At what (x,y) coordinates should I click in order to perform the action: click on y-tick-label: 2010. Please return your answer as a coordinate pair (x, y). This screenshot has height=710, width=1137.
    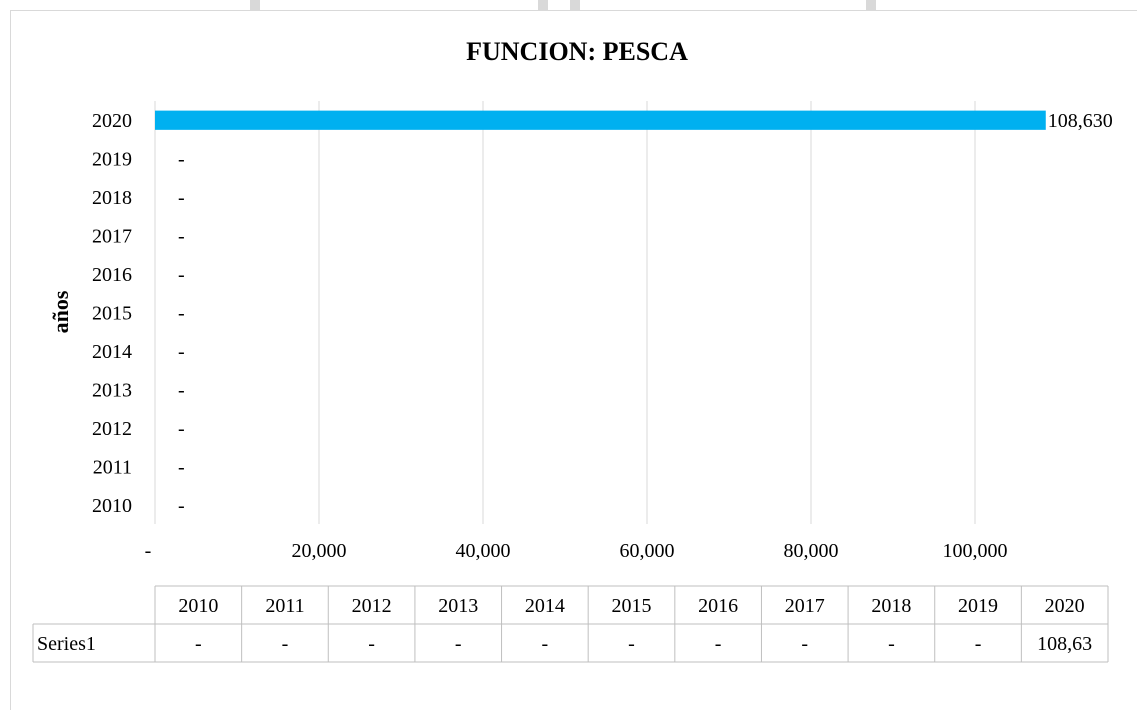
    Looking at the image, I should click on (112, 506).